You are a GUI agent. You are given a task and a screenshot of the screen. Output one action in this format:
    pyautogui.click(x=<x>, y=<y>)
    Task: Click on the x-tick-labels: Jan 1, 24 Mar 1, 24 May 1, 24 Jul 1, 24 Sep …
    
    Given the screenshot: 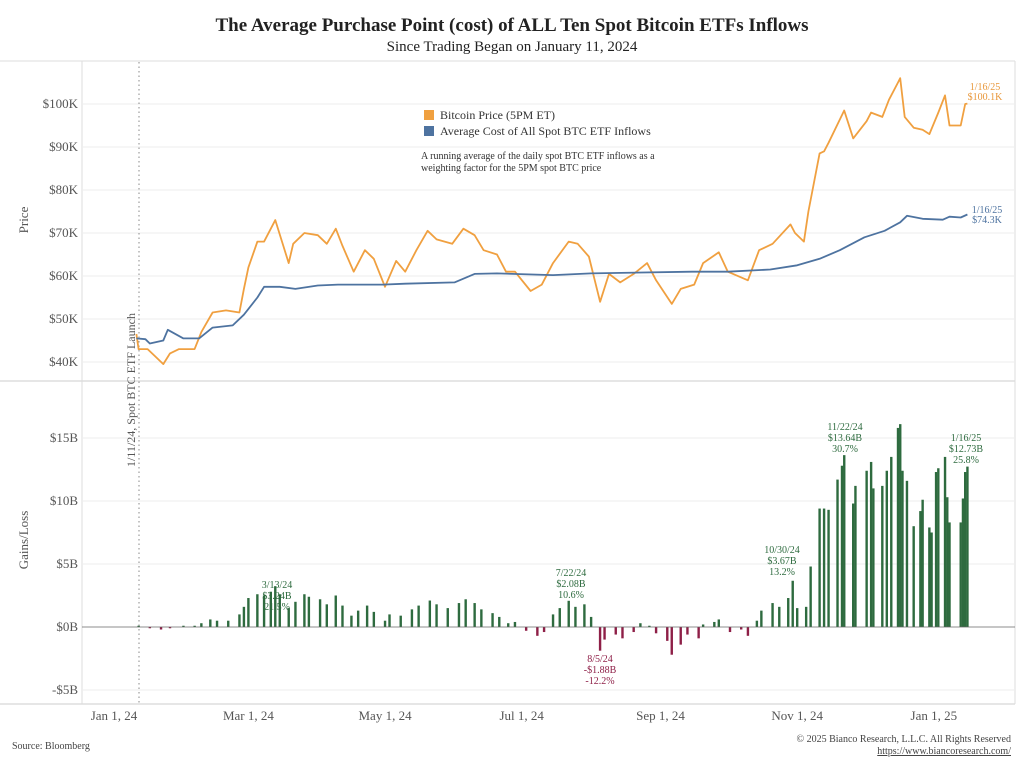 What is the action you would take?
    pyautogui.click(x=524, y=715)
    